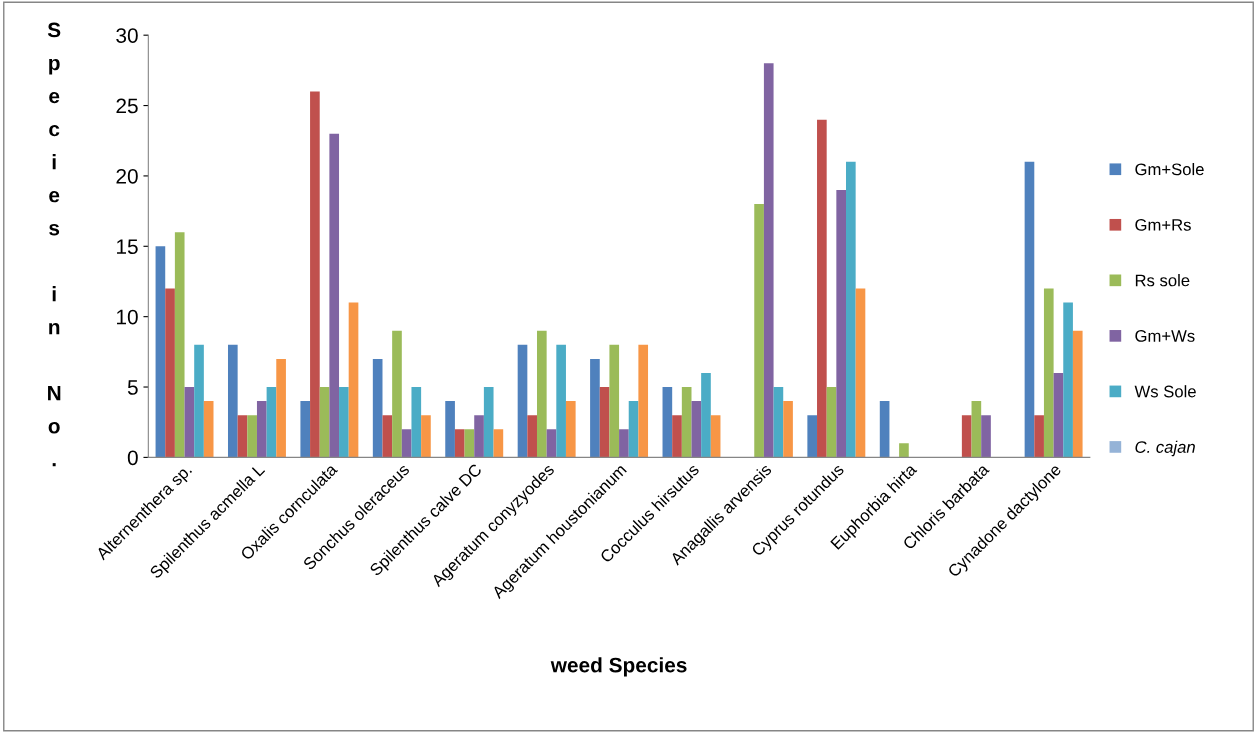 The width and height of the screenshot is (1257, 733). I want to click on legend-label: Gm+Rs, so click(1163, 224).